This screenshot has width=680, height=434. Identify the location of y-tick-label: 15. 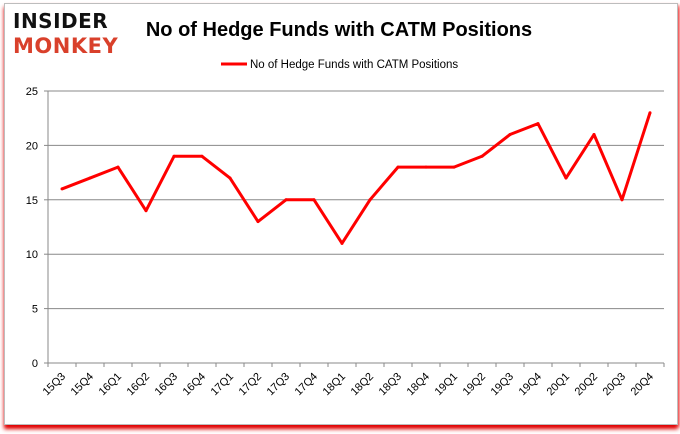
(32, 201).